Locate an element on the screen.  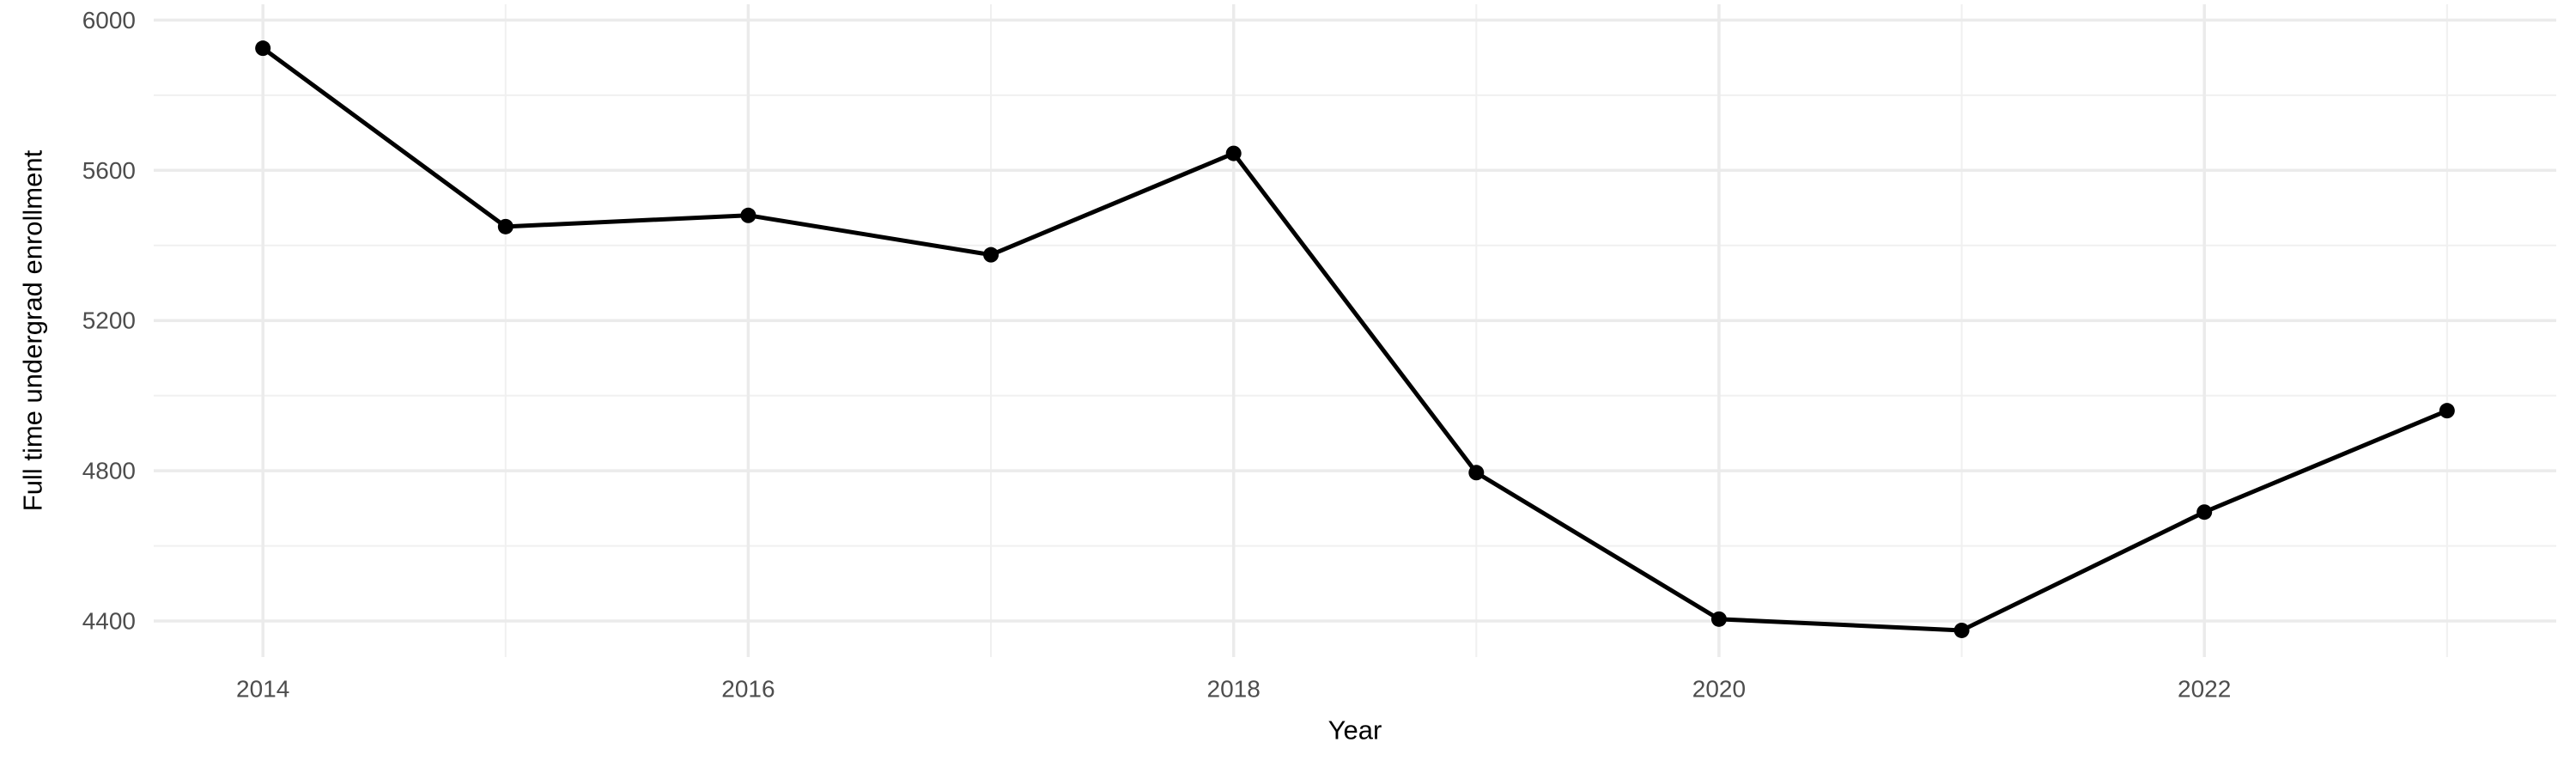
data-point-2014 is located at coordinates (263, 48).